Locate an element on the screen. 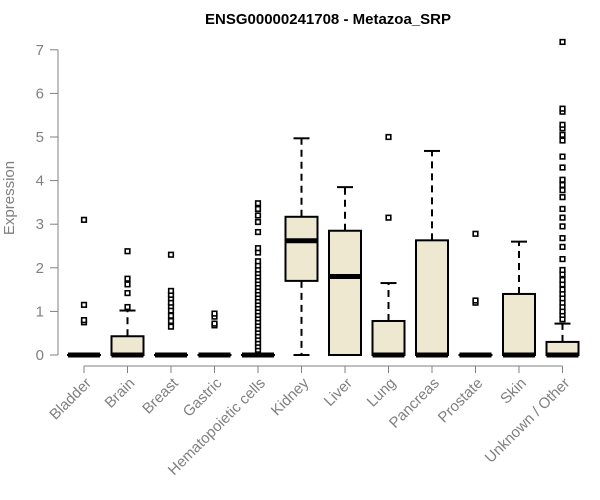  y-tick-label: 6 is located at coordinates (40, 93).